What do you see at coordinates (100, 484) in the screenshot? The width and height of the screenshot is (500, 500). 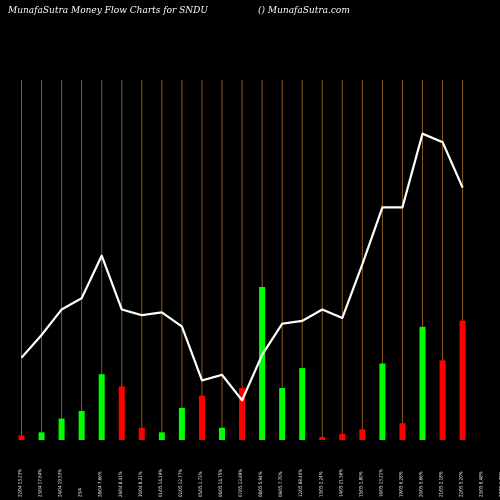 I see `x-tick-label: 28/04 7.66%` at bounding box center [100, 484].